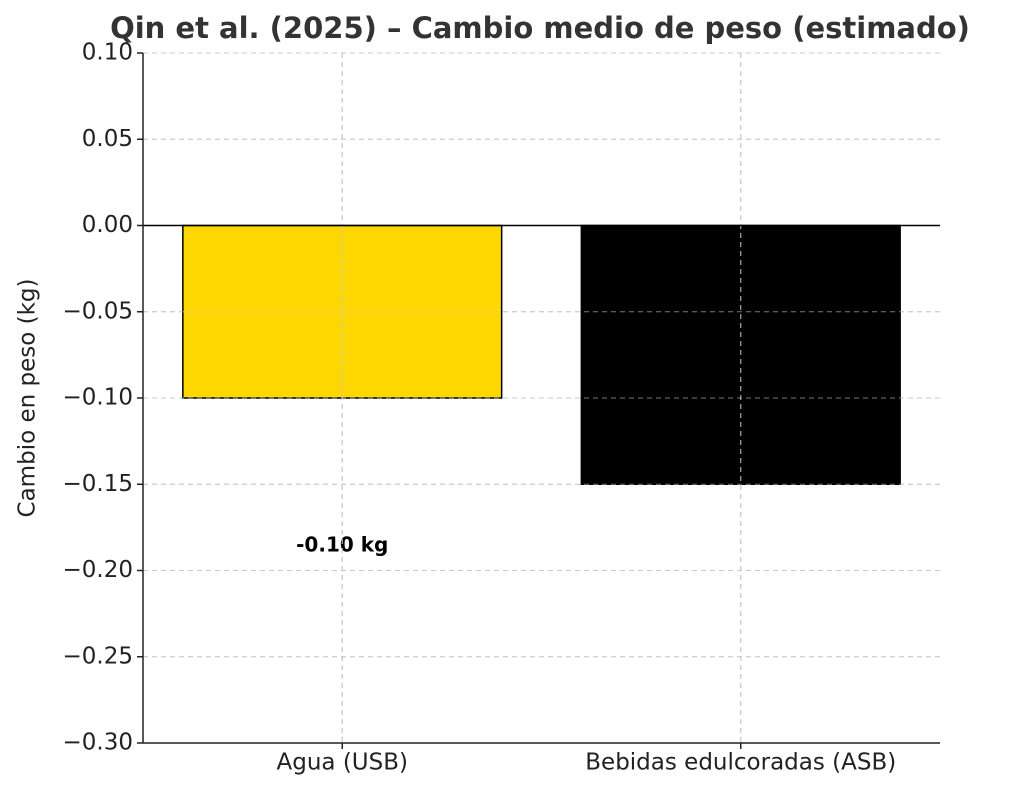  Describe the element at coordinates (740, 763) in the screenshot. I see `x-tick-label: Bebidas edulcoradas (ASB)` at that location.